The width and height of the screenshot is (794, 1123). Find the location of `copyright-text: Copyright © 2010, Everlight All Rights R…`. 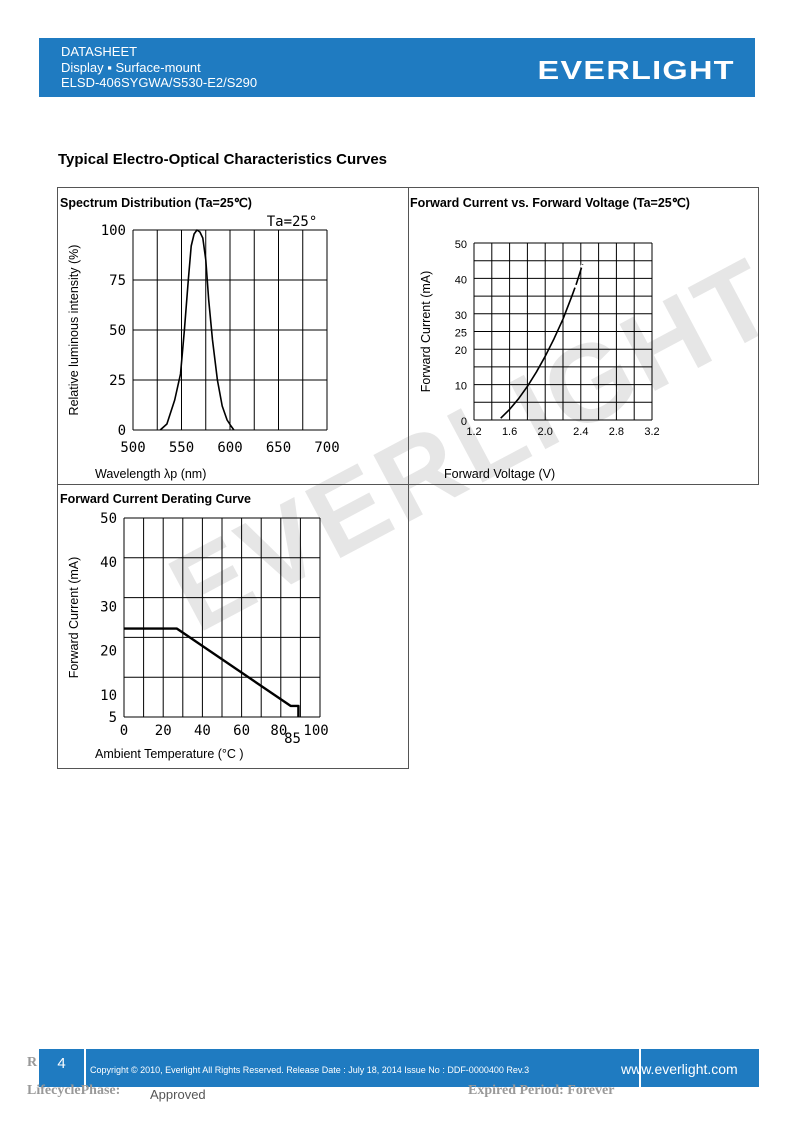

copyright-text: Copyright © 2010, Everlight All Rights R… is located at coordinates (310, 1070).